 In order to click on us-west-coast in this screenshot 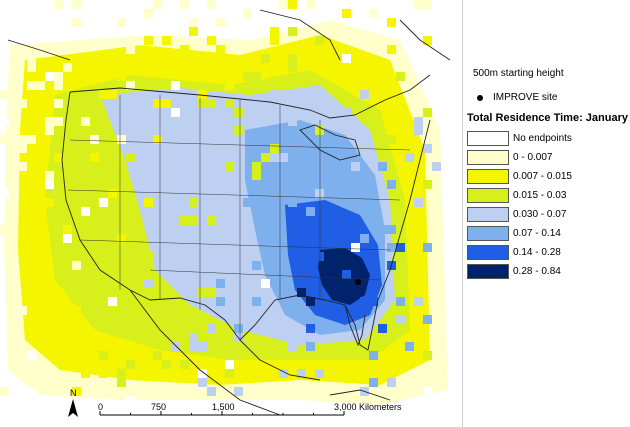, I will do `click(106, 196)`.